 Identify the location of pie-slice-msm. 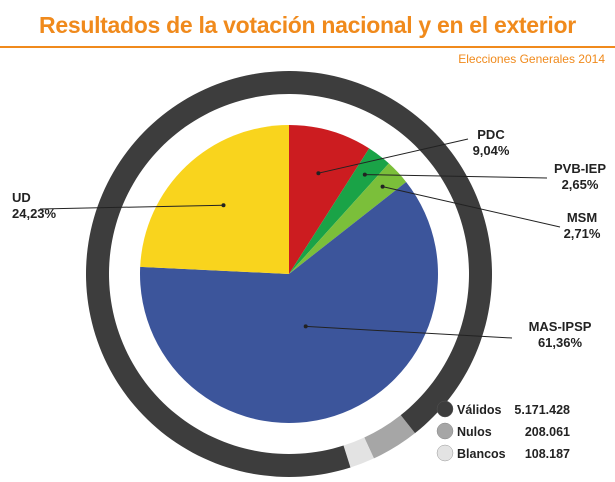
(348, 218).